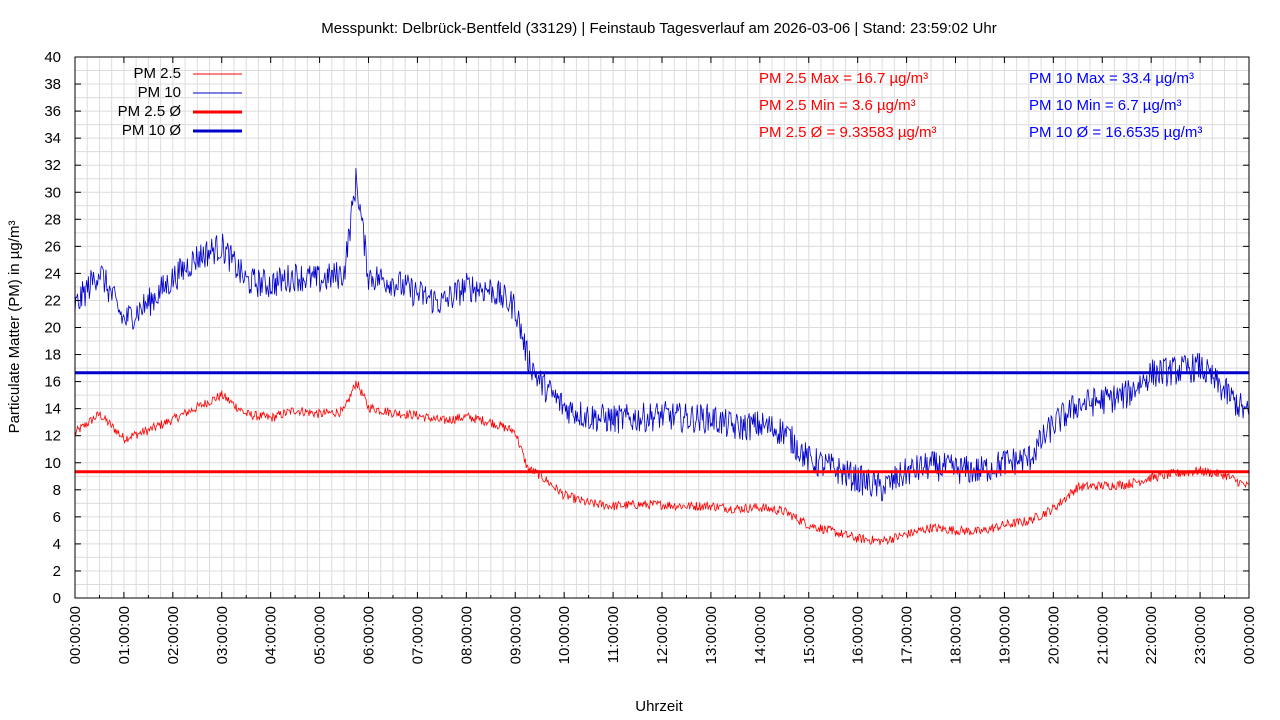 The height and width of the screenshot is (720, 1280). I want to click on y-tick-label: 18, so click(52, 355).